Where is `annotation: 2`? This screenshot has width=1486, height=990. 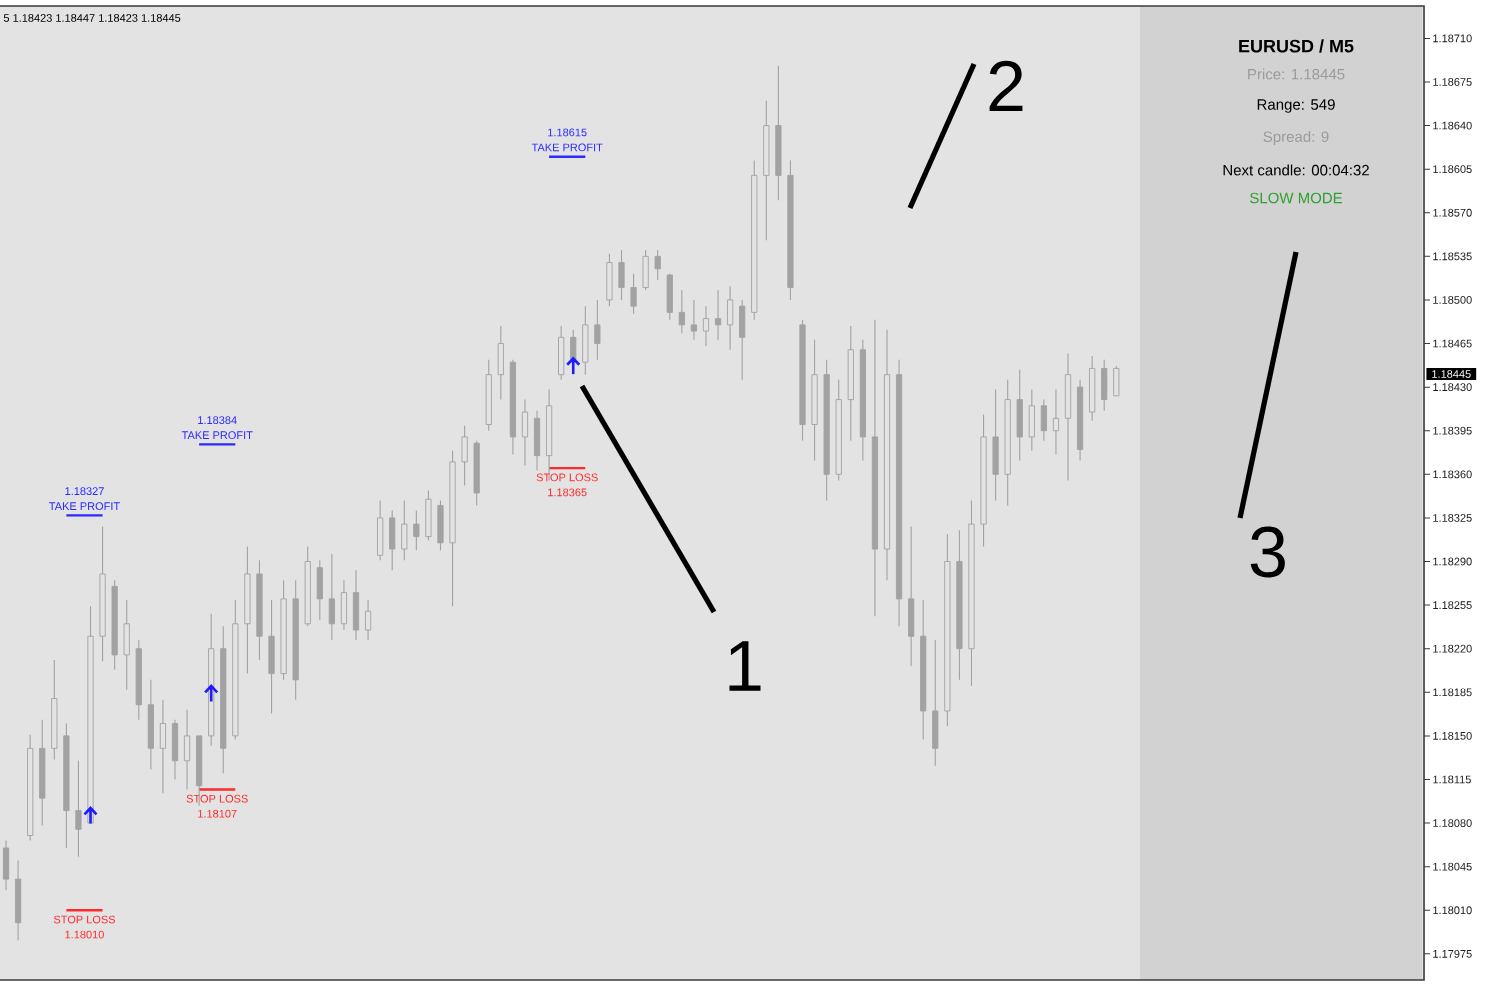
annotation: 2 is located at coordinates (1006, 86).